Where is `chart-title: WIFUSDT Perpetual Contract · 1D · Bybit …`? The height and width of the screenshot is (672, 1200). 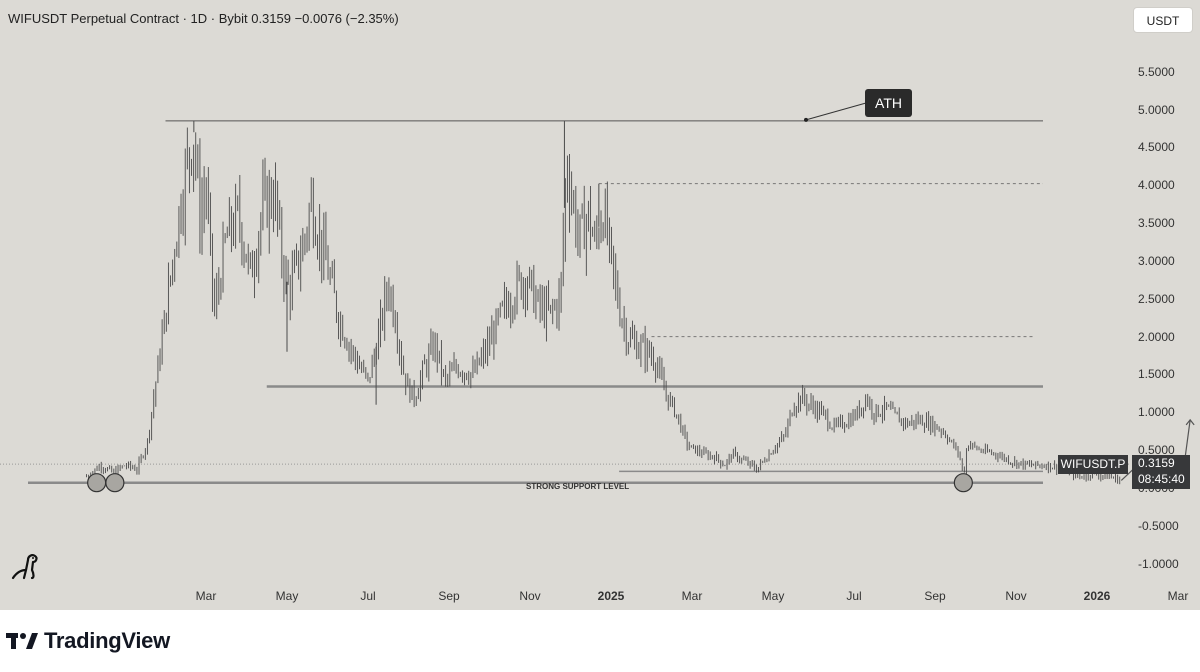
chart-title: WIFUSDT Perpetual Contract · 1D · Bybit … is located at coordinates (203, 18).